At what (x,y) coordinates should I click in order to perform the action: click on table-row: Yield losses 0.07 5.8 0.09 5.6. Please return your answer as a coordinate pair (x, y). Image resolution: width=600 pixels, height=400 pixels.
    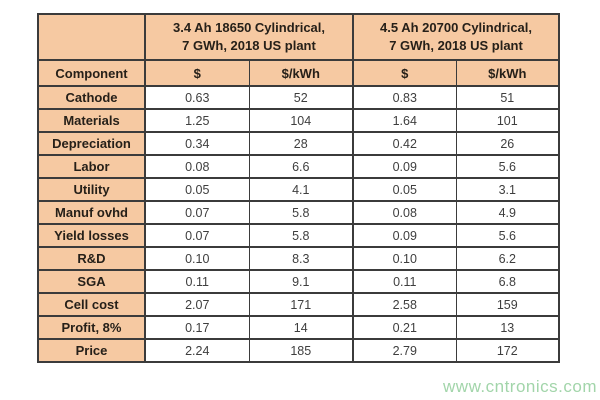
    Looking at the image, I should click on (299, 235).